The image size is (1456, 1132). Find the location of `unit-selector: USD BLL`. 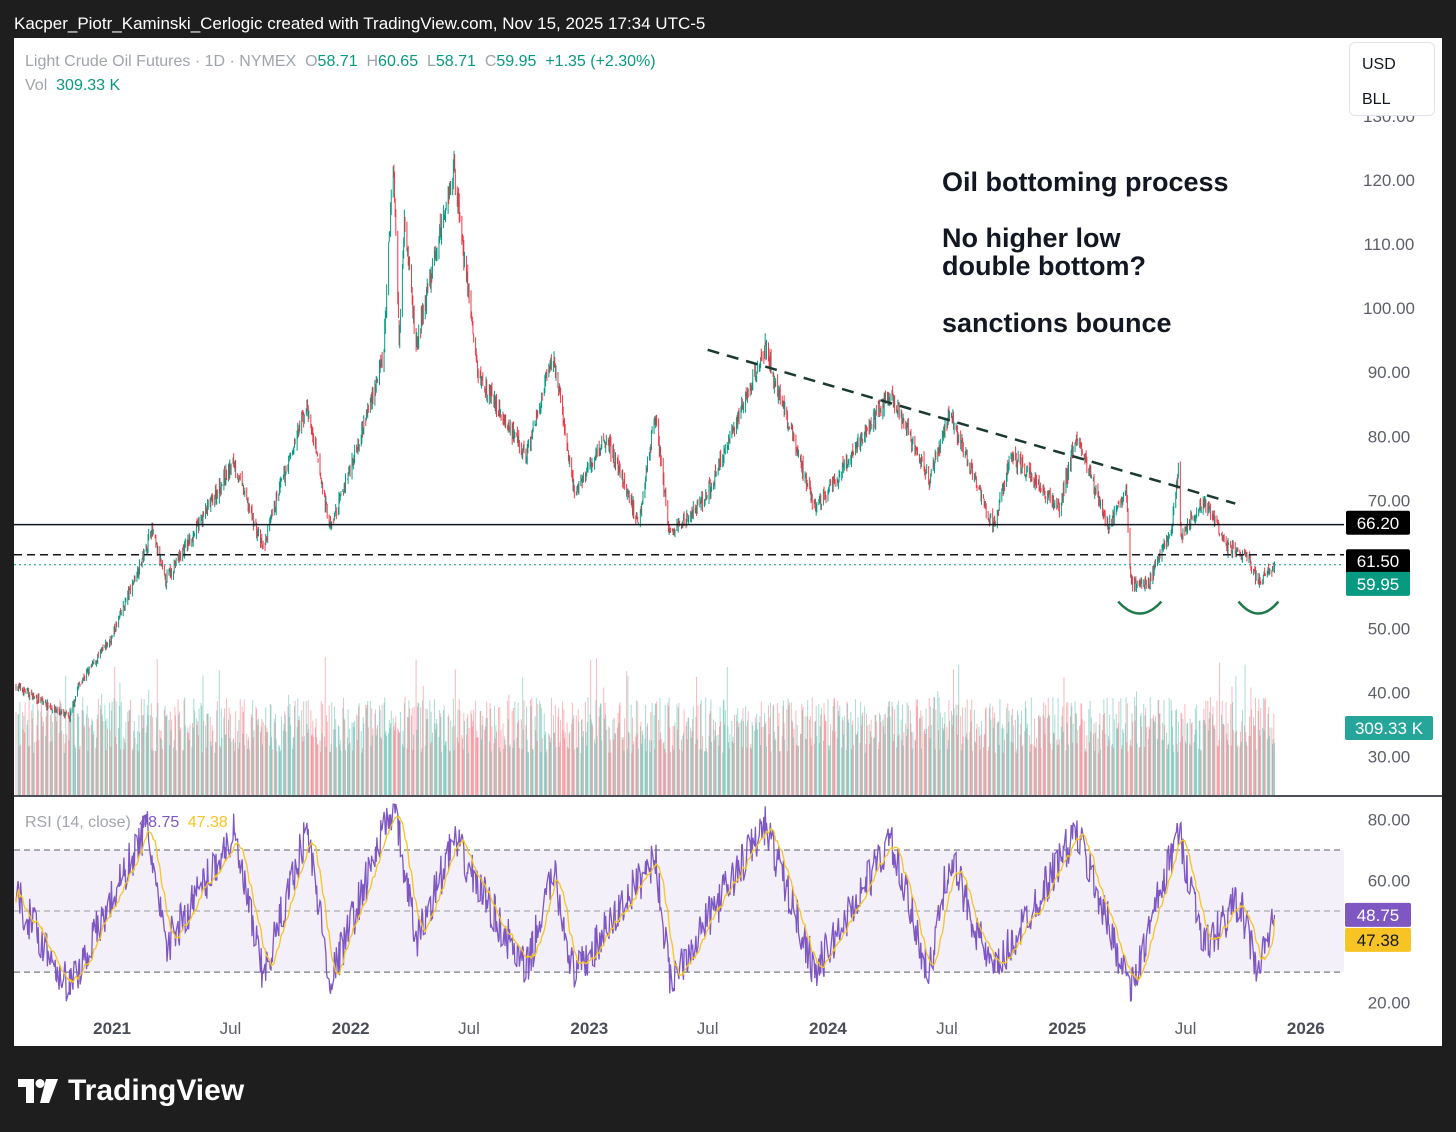

unit-selector: USD BLL is located at coordinates (1392, 79).